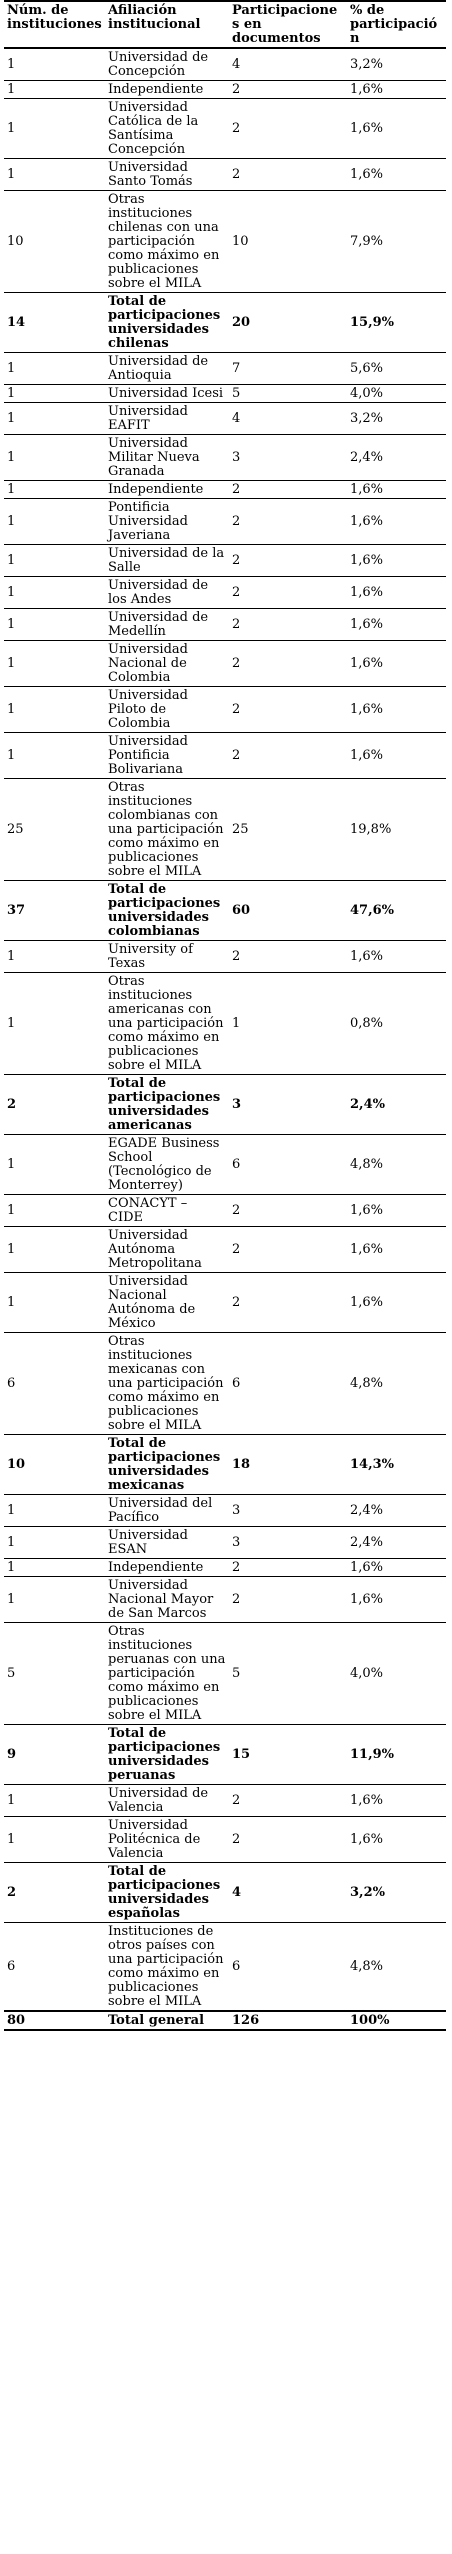 The width and height of the screenshot is (452, 2554). Describe the element at coordinates (288, 1754) in the screenshot. I see `cell-participaciones: 15` at that location.